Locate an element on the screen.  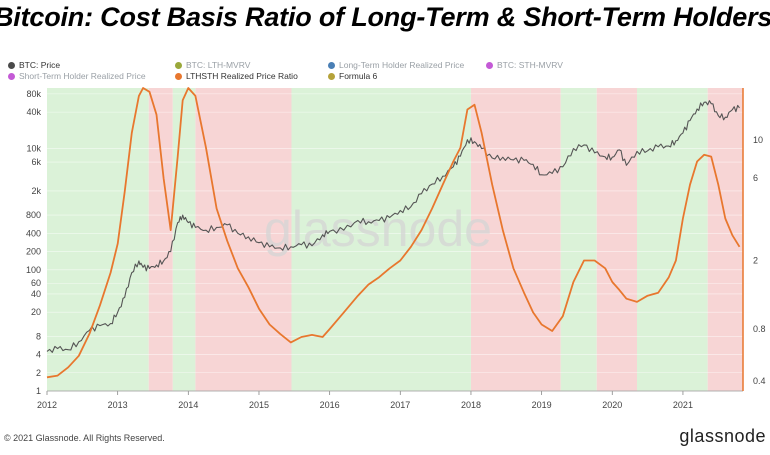
x-tick-label: 2017 is located at coordinates (400, 405).